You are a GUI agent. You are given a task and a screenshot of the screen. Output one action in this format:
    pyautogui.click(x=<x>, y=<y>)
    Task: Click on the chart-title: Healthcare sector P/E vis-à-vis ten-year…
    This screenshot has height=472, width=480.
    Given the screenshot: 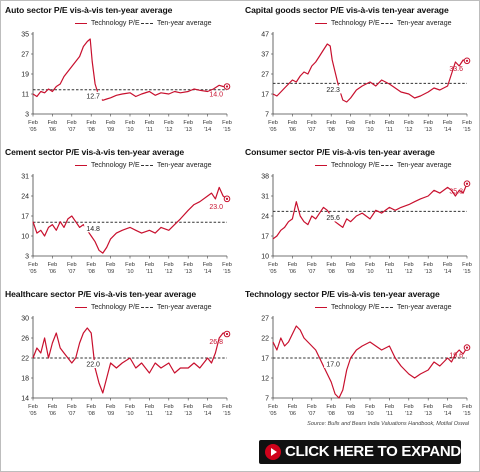 What is the action you would take?
    pyautogui.click(x=101, y=294)
    